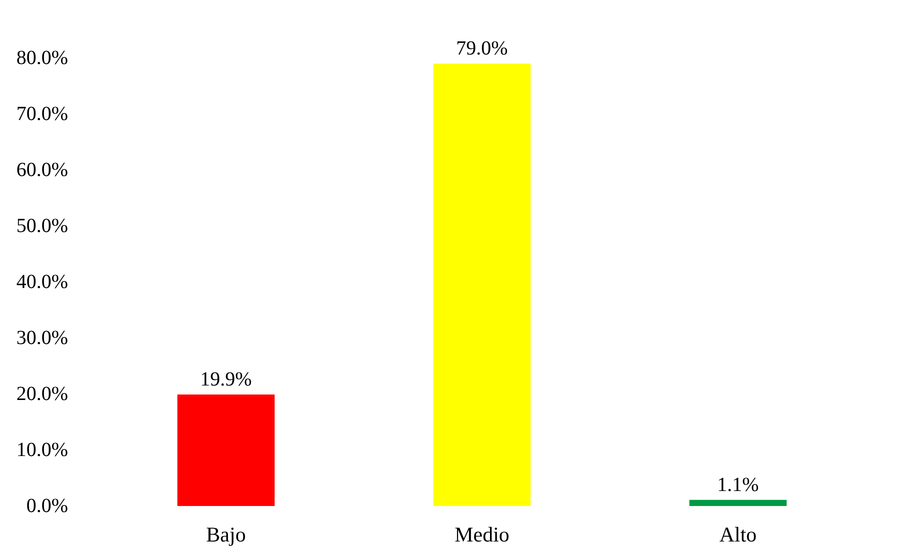 This screenshot has width=904, height=559. Describe the element at coordinates (42, 394) in the screenshot. I see `y-tick-label: 20.0%` at that location.